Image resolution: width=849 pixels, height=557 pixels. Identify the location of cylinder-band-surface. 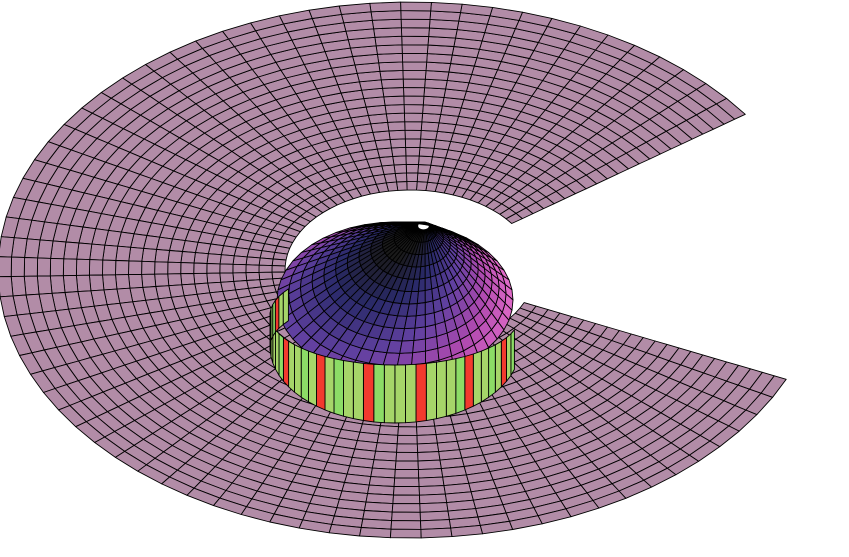
(392, 356).